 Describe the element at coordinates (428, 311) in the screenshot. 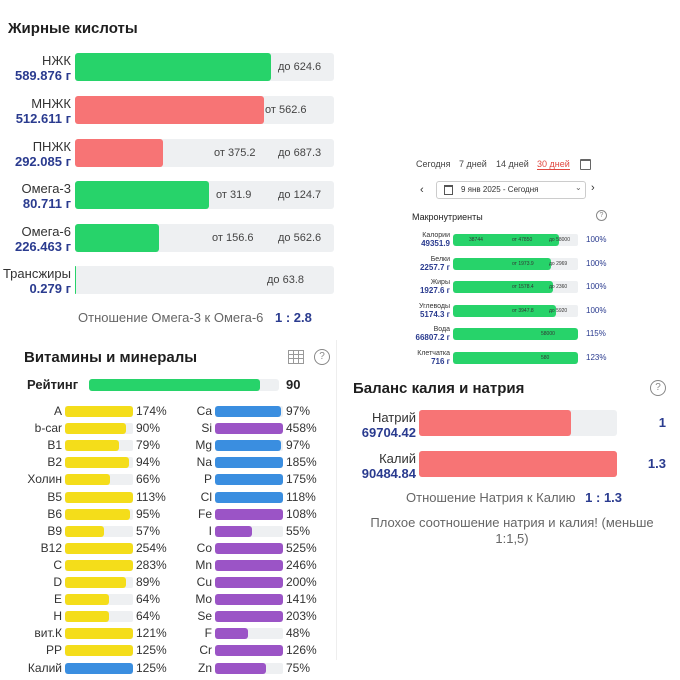

I see `macro-label: Углеводы 5174.3 г` at that location.